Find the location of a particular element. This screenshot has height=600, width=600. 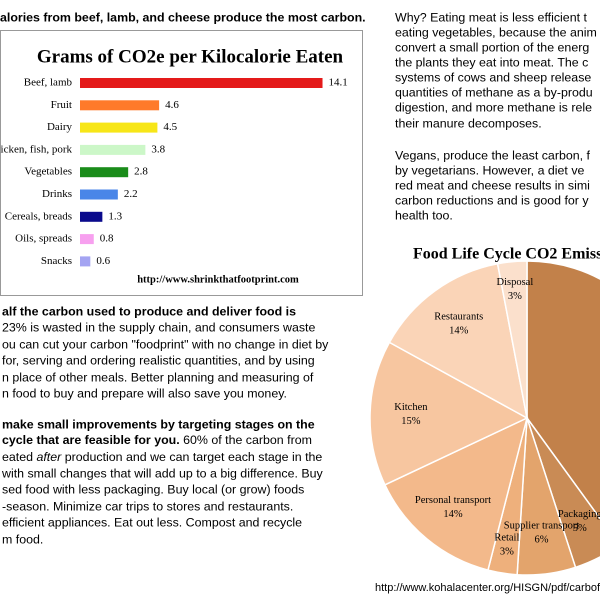

slice-label: Personal transport is located at coordinates (453, 500).